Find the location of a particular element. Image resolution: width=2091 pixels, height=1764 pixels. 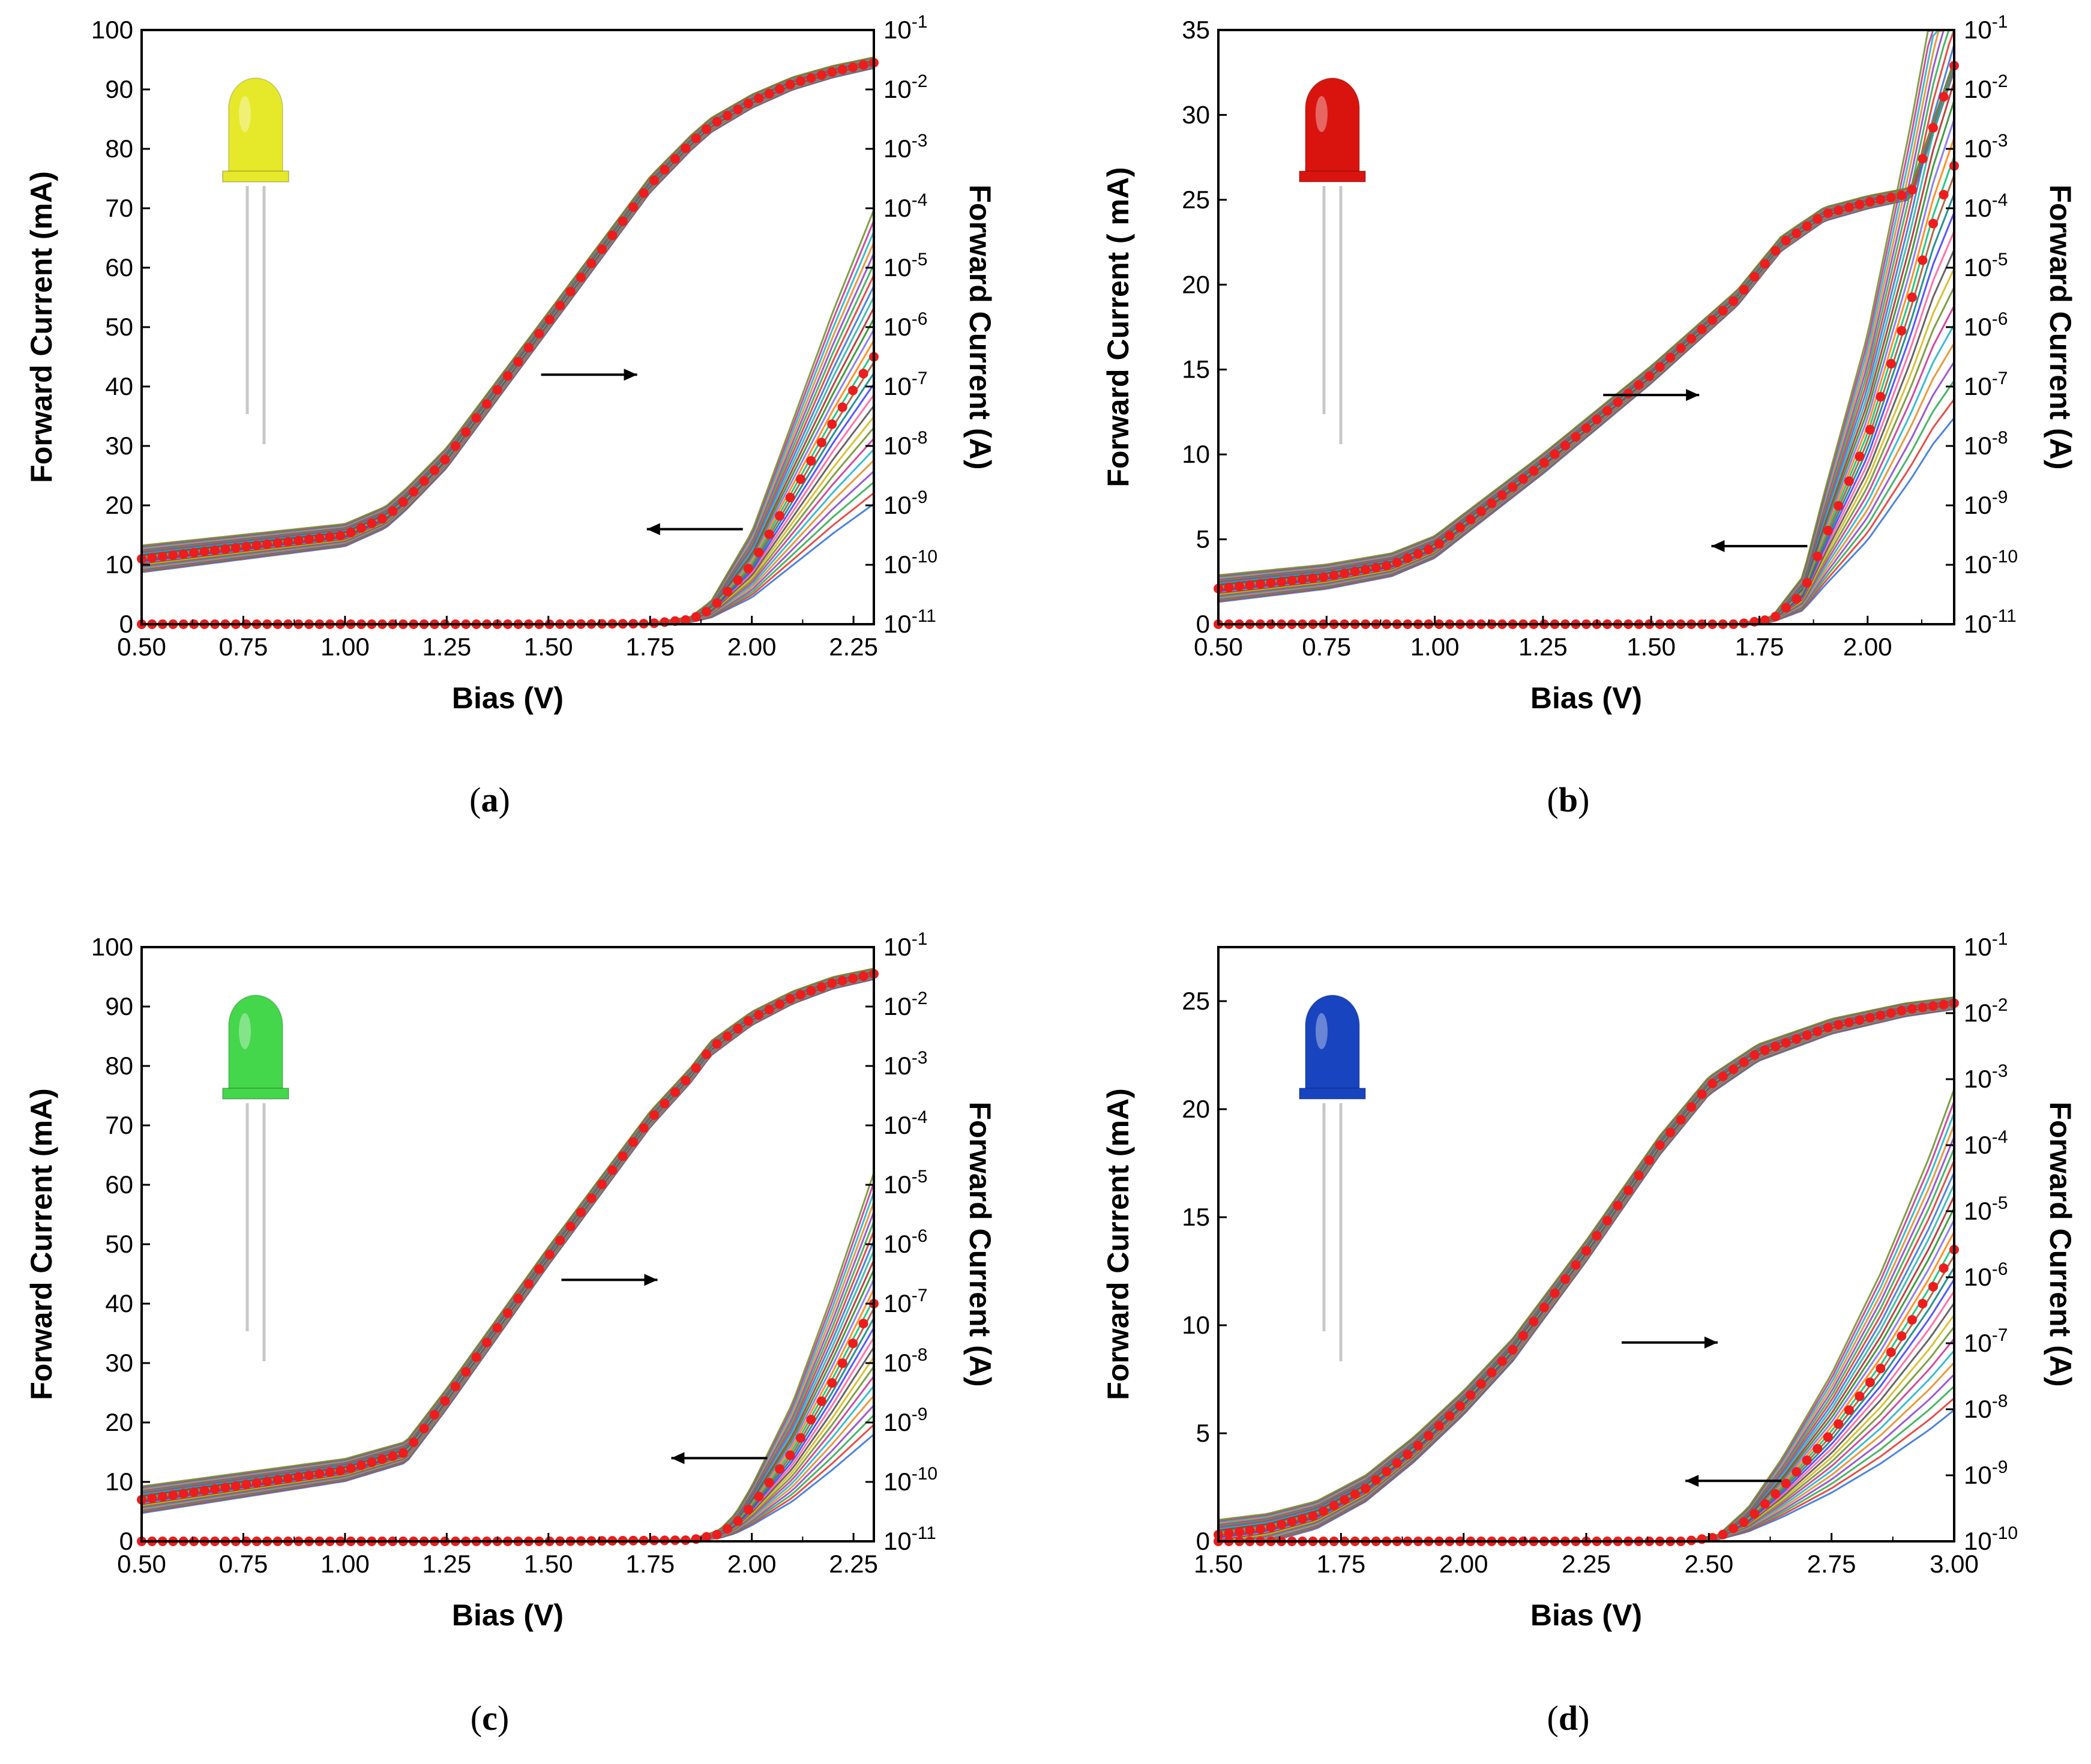

y-right-tick-label: 10⁻⁷ is located at coordinates (905, 1301).